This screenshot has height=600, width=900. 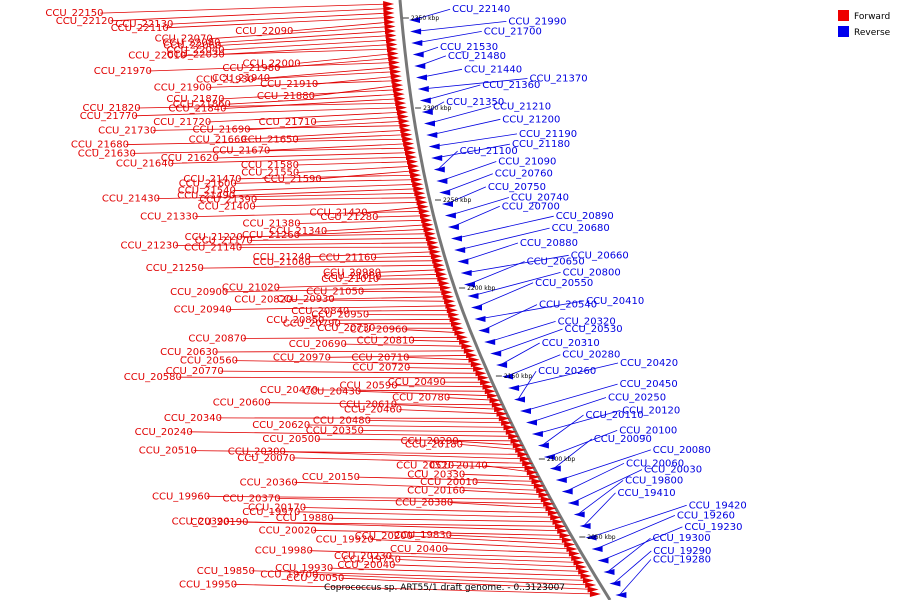 I want to click on forward-gene-label: CCU_22090, so click(x=264, y=31).